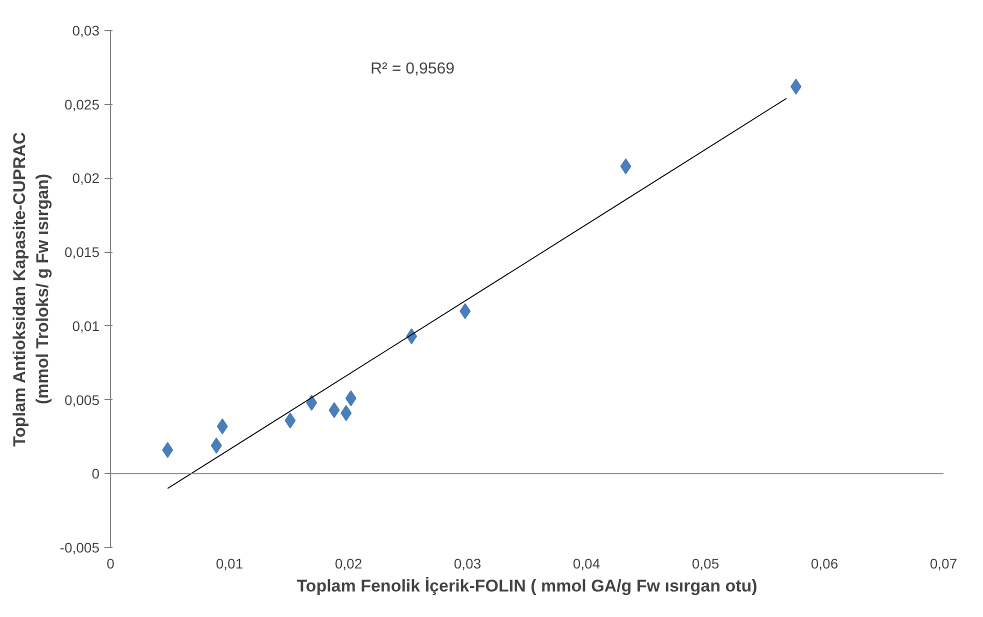  I want to click on x-tick-label: 0,05, so click(706, 564).